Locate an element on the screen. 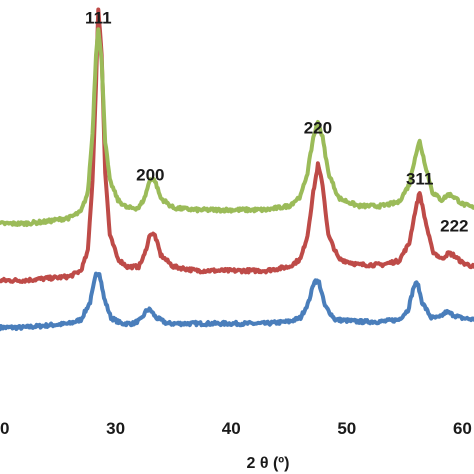 The width and height of the screenshot is (474, 474). x-axis-title: 2 θ (º) is located at coordinates (268, 463).